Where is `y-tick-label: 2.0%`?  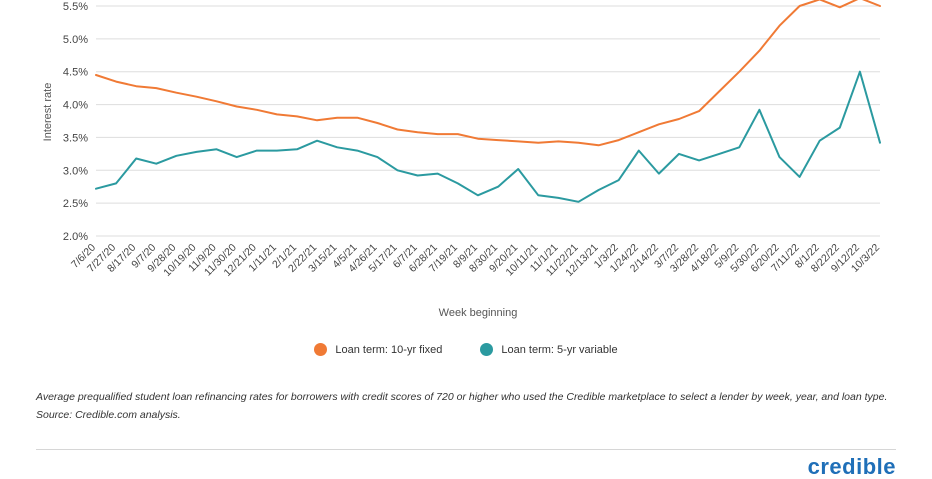 y-tick-label: 2.0% is located at coordinates (75, 237).